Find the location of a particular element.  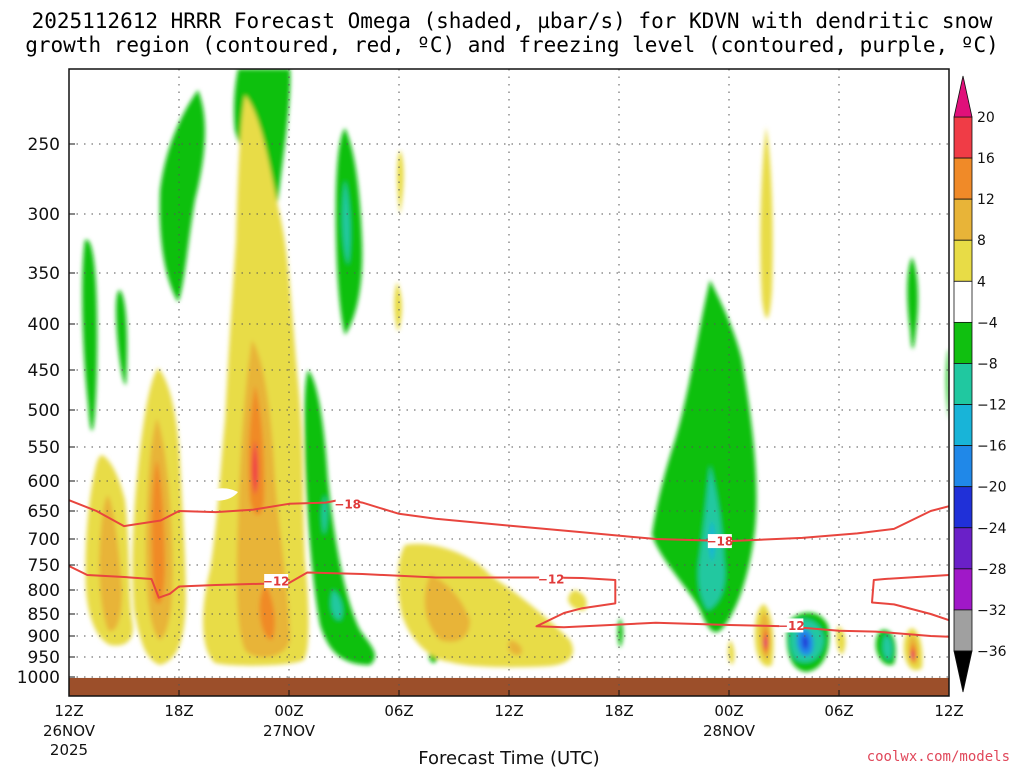

colorbar-top-cap is located at coordinates (963, 96).